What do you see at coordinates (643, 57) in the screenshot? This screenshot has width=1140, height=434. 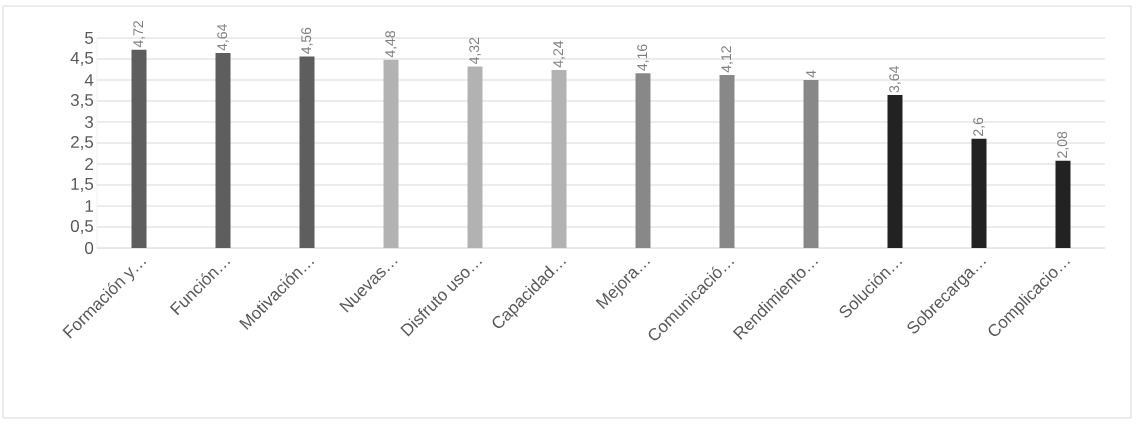 I see `data-label: 4,16` at bounding box center [643, 57].